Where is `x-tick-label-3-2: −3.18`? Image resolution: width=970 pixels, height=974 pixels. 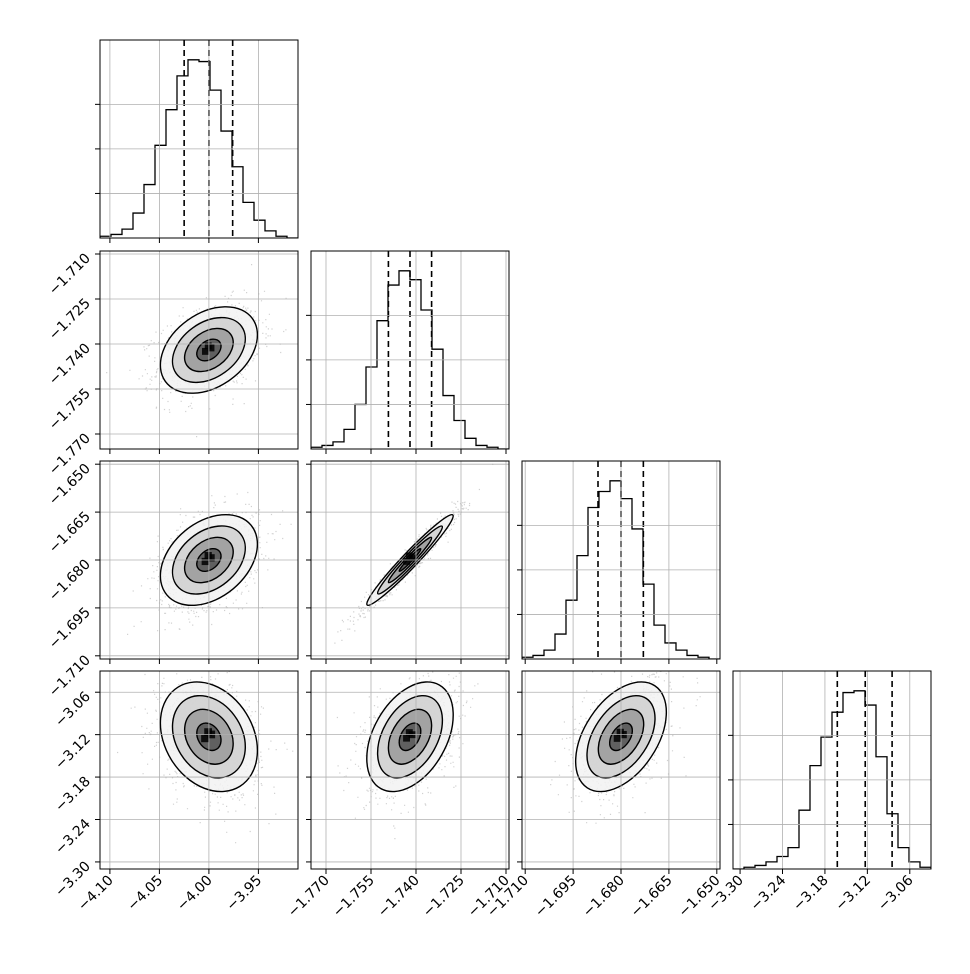 x-tick-label-3-2: −3.18 is located at coordinates (811, 894).